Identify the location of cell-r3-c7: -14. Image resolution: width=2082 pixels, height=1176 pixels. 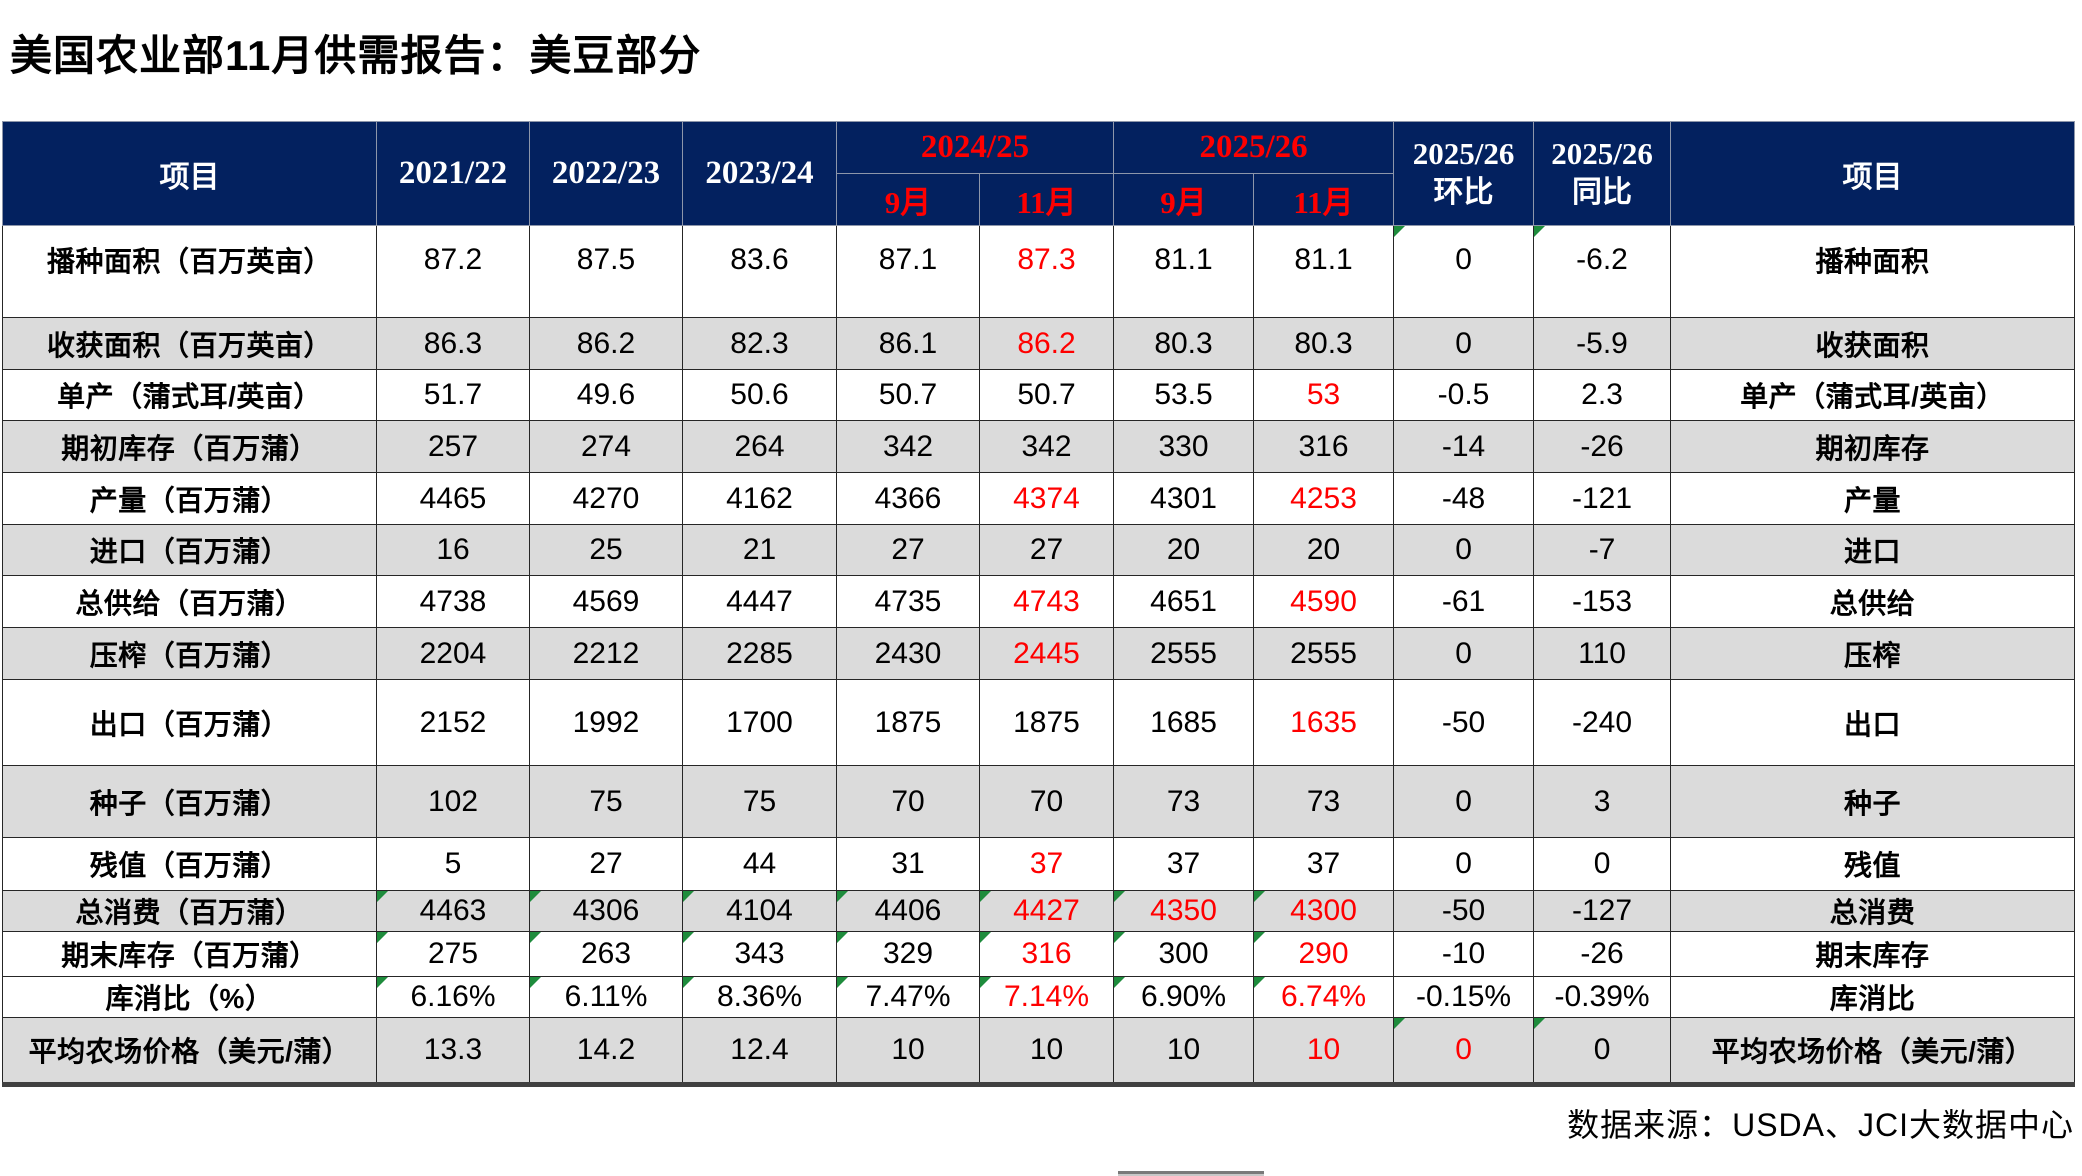
(1464, 446).